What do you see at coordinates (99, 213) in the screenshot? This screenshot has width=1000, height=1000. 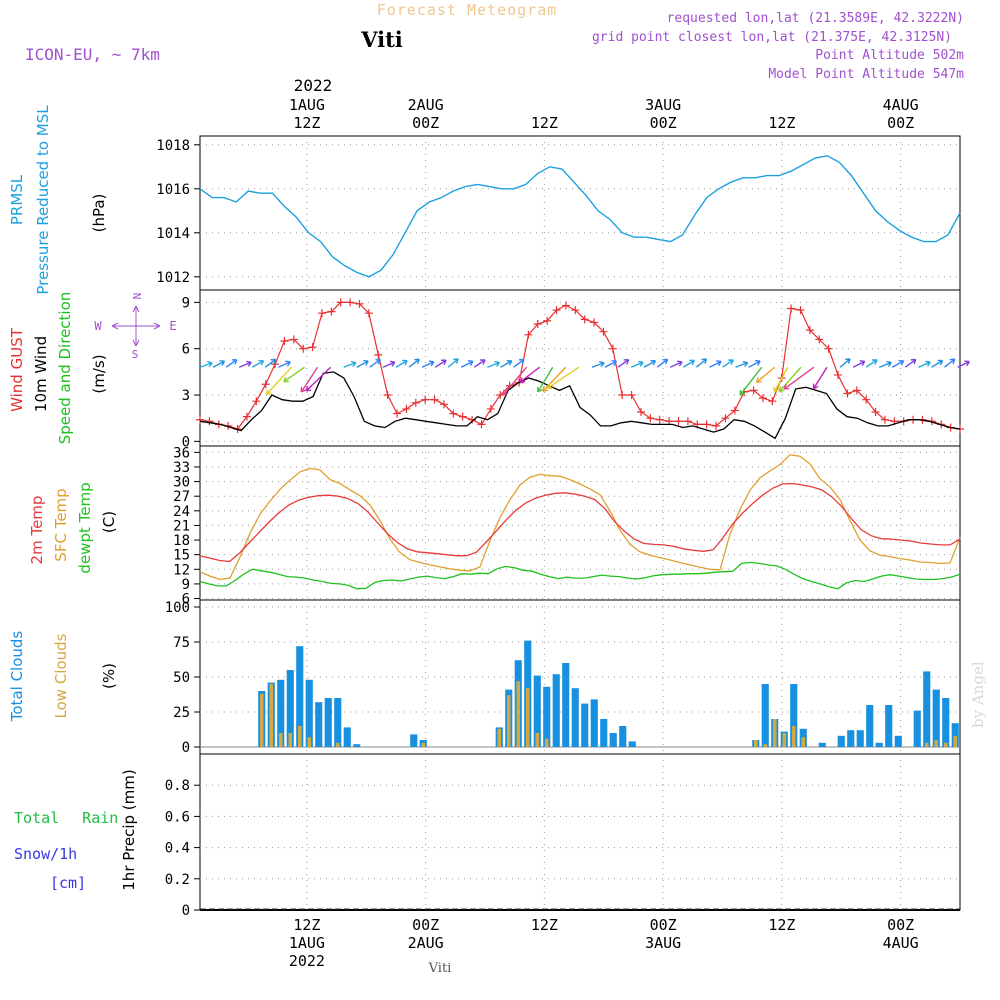 I see `pressure-unit: (hPa)` at bounding box center [99, 213].